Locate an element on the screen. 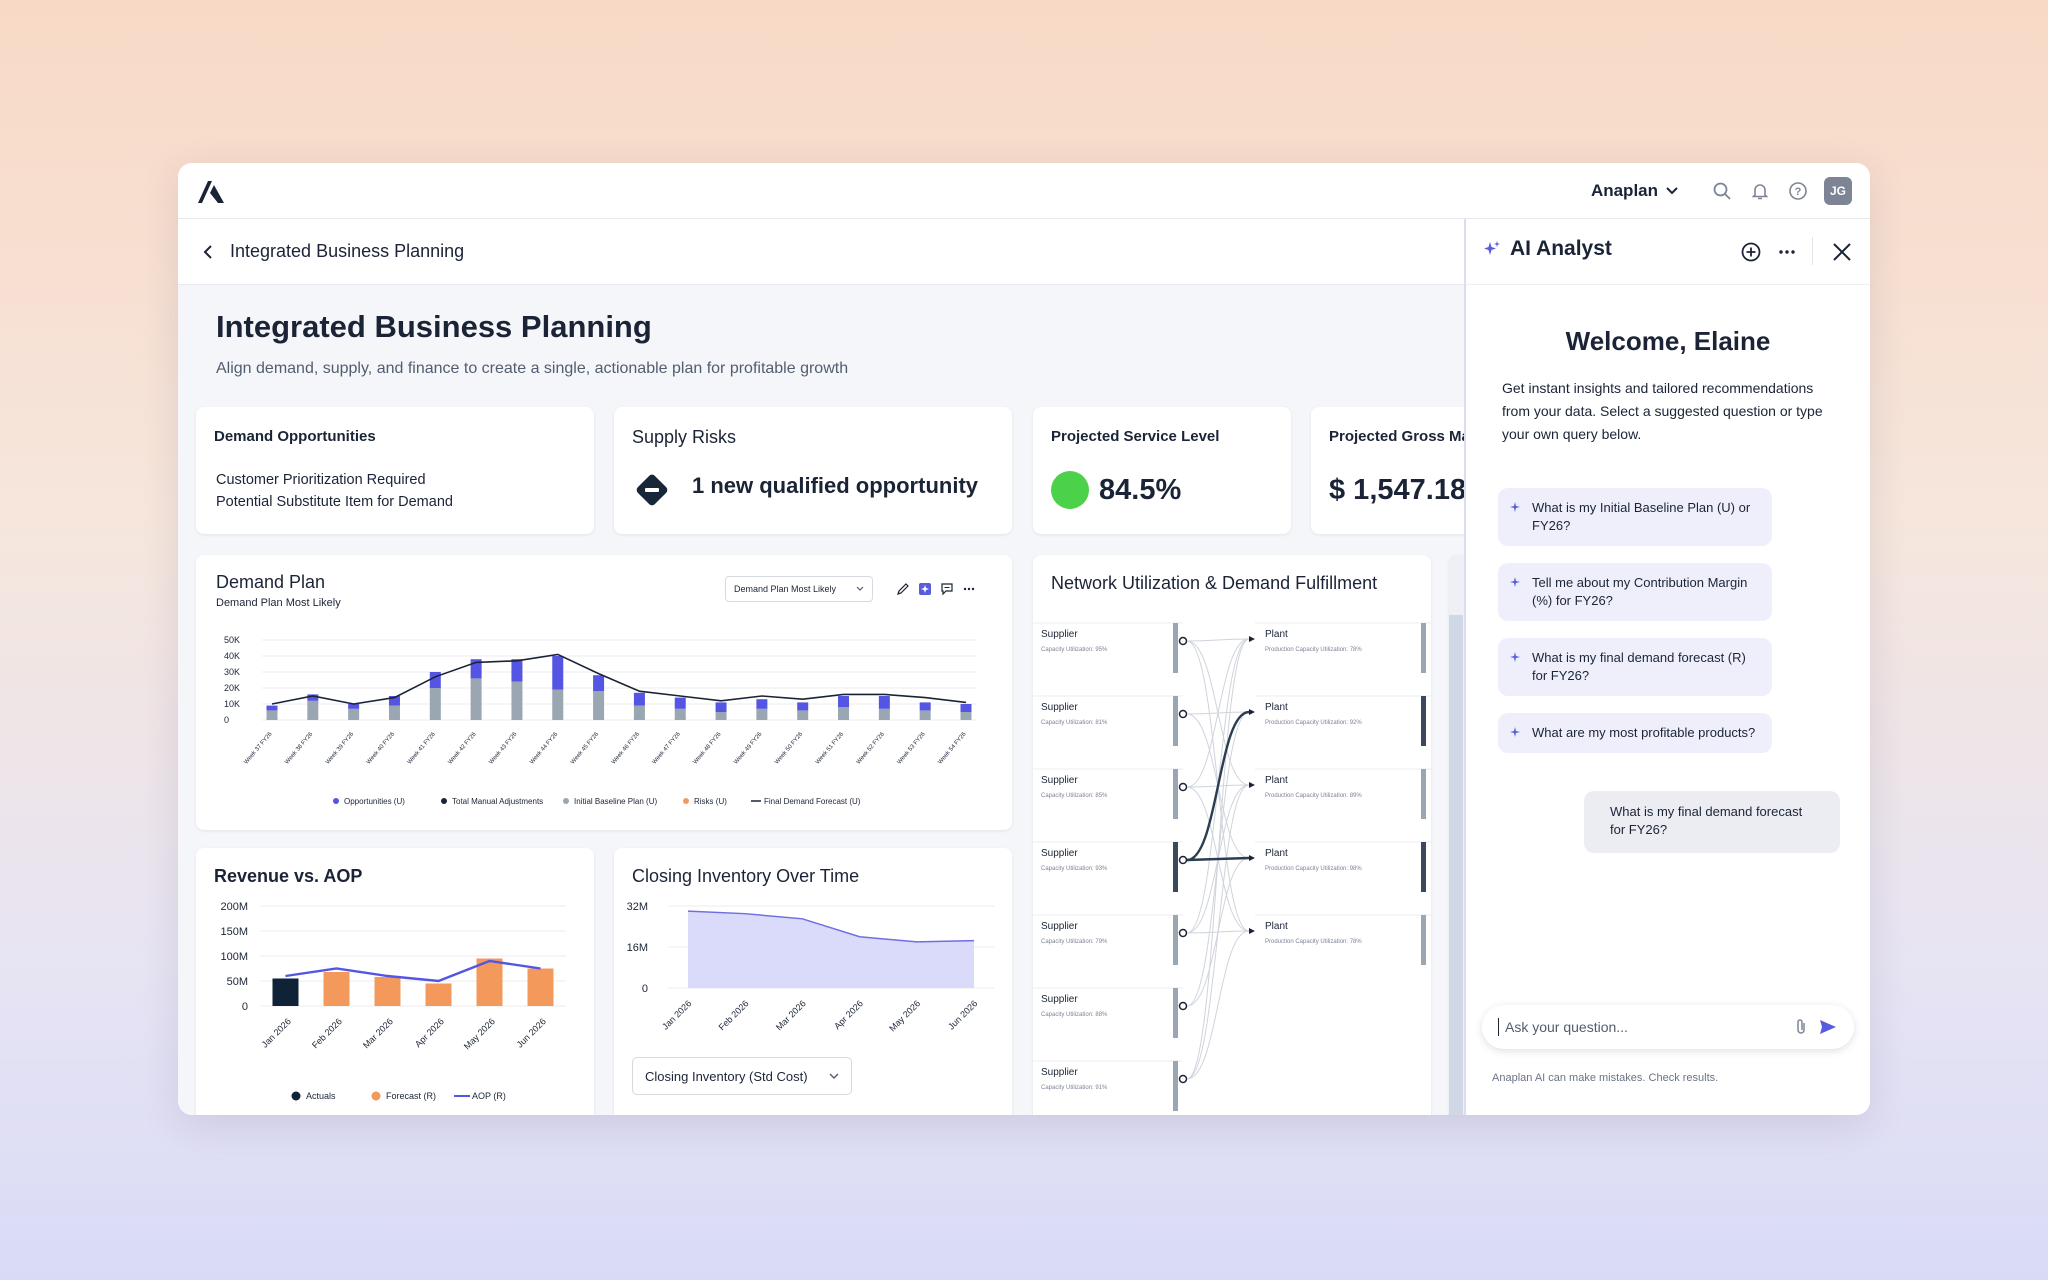 Image resolution: width=2048 pixels, height=1280 pixels. anaplan-logo is located at coordinates (211, 192).